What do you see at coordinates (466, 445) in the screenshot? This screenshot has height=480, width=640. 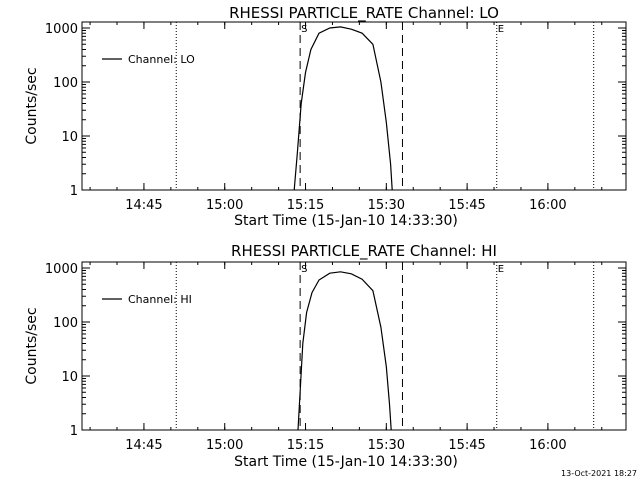 I see `panel2-x-tick-label: 15:45` at bounding box center [466, 445].